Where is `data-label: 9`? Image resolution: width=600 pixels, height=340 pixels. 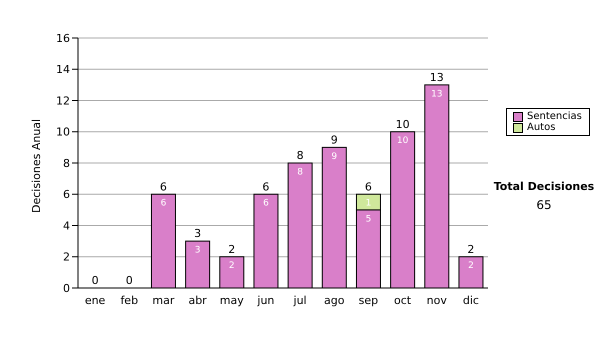 data-label: 9 is located at coordinates (334, 157).